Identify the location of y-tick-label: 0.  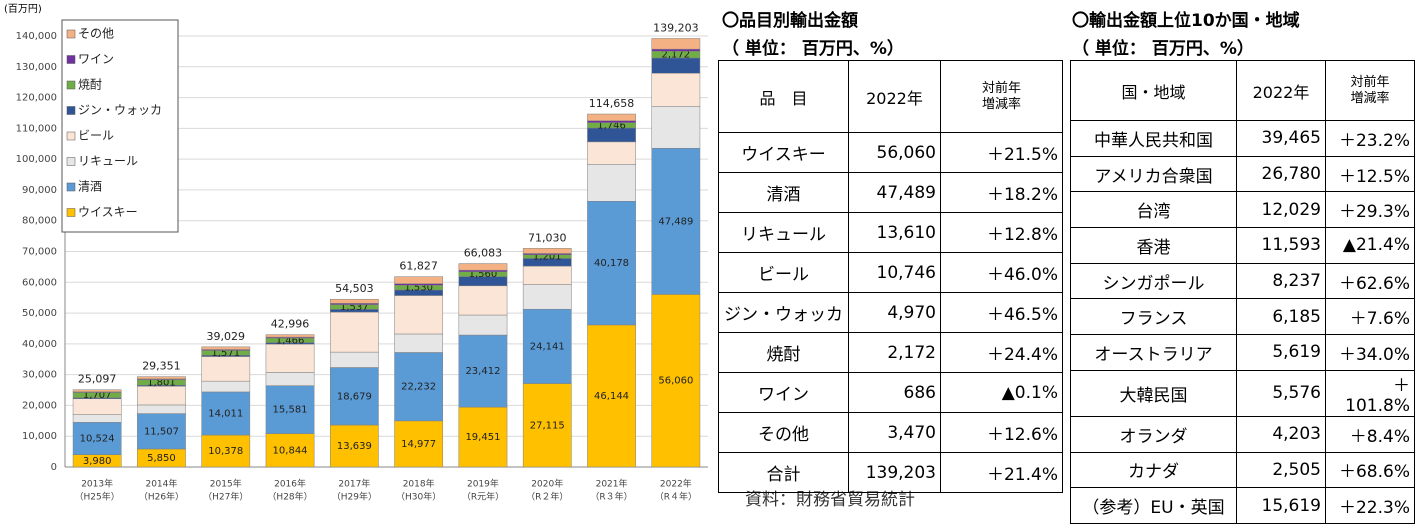
(54, 467).